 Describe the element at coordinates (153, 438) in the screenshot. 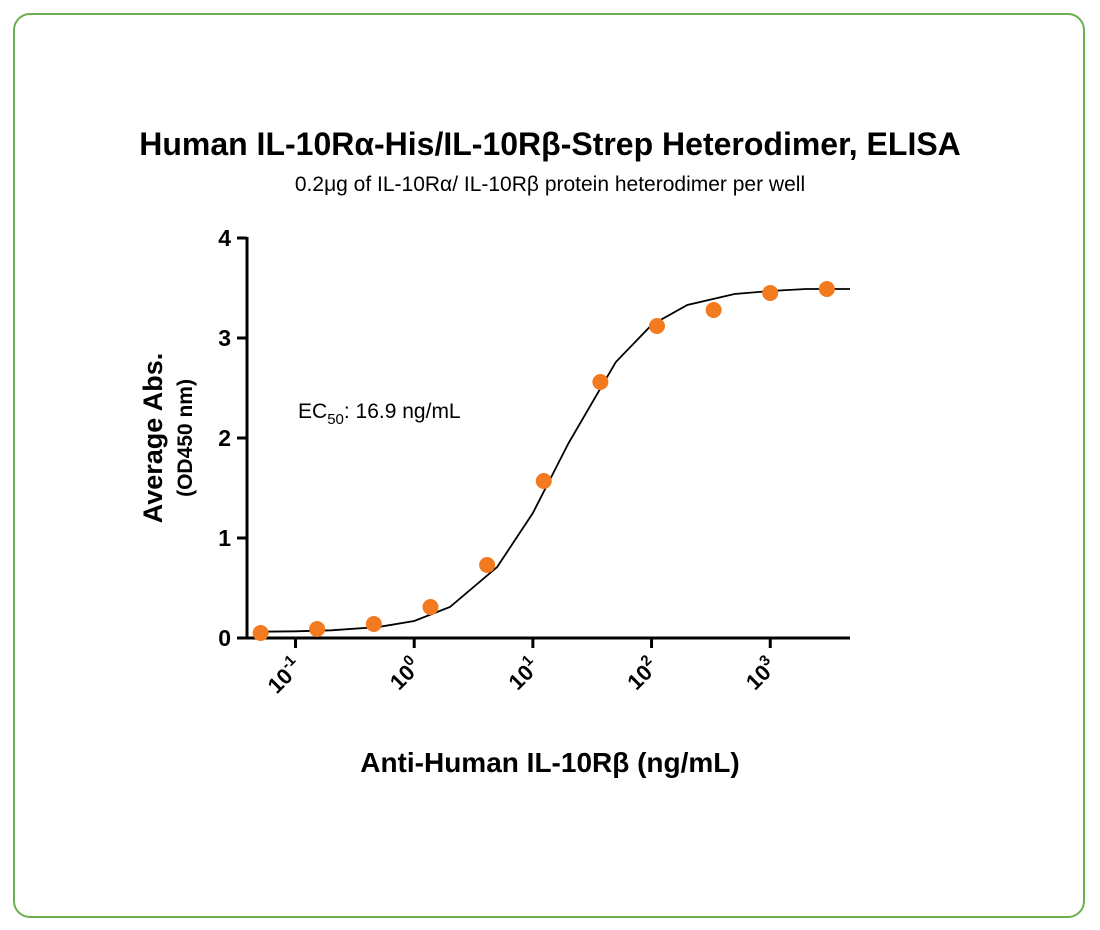

I see `y-axis-label: Average Abs.` at that location.